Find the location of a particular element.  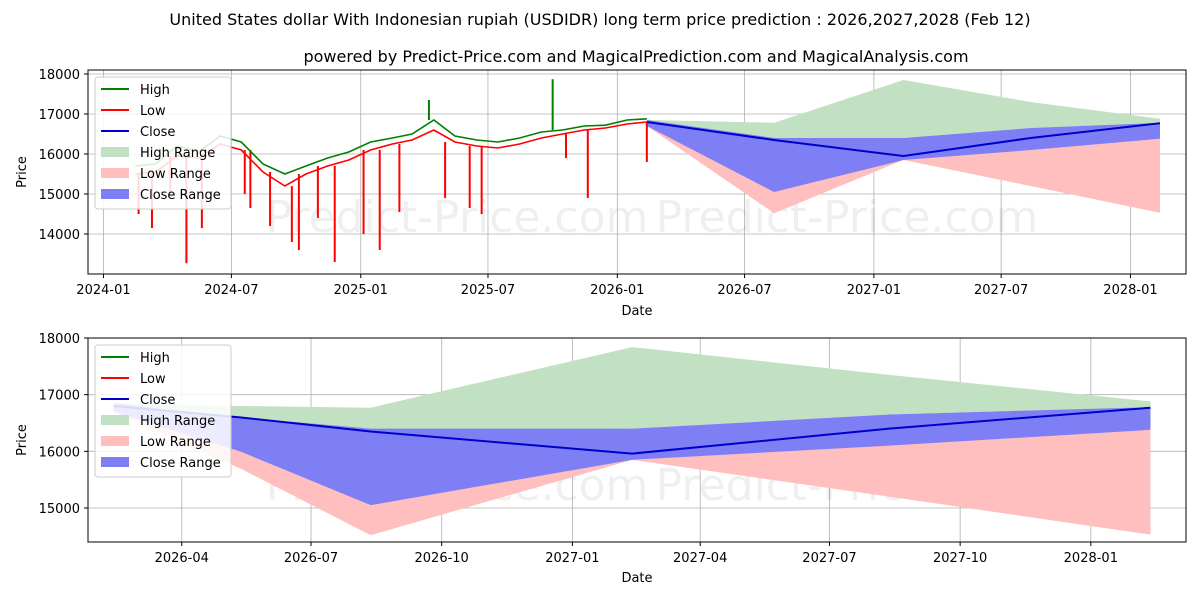

y-tick-label: 14000 is located at coordinates (59, 235).